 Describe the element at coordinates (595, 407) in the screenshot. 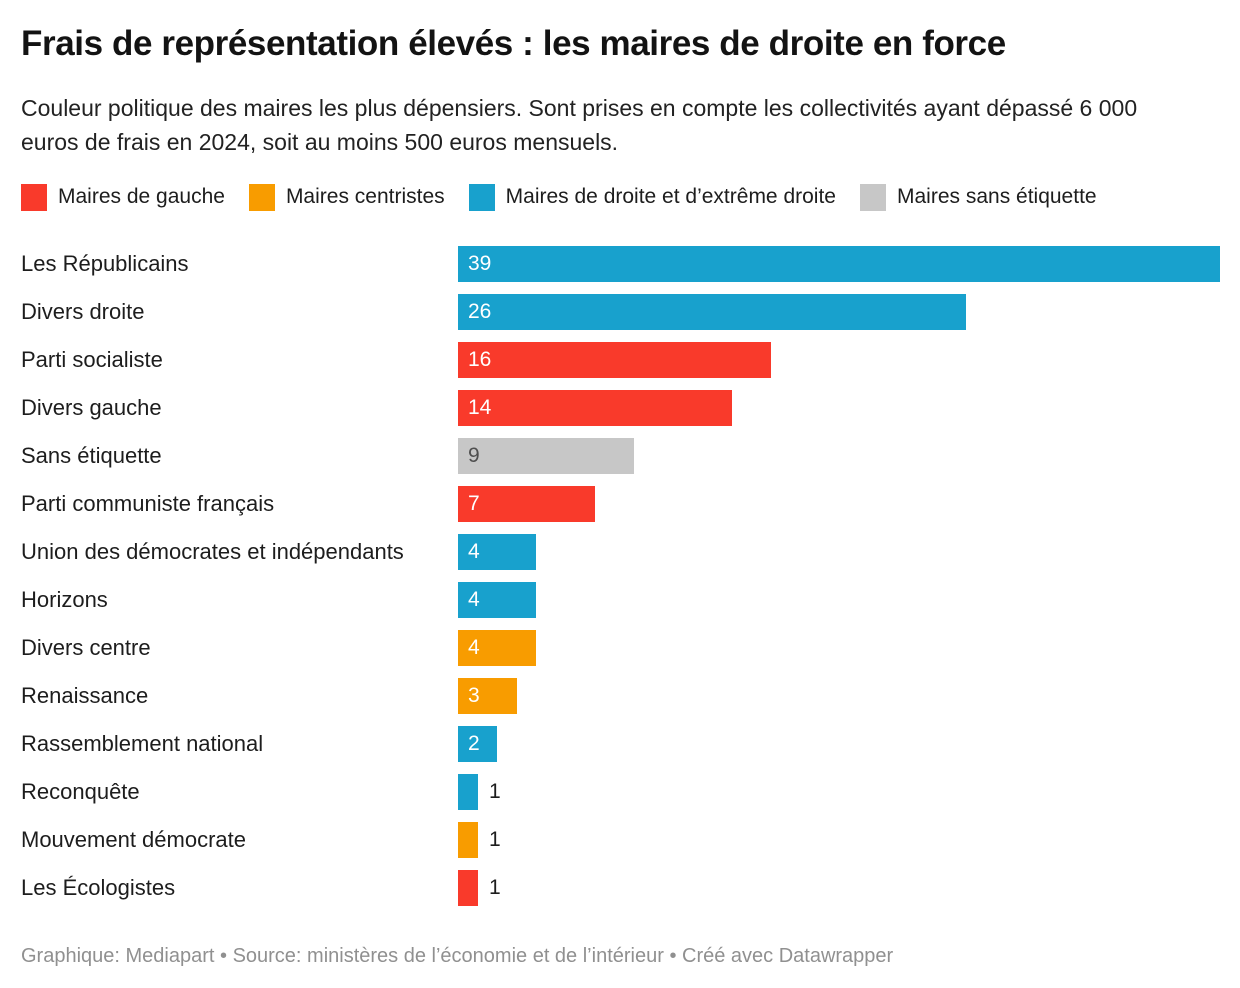

I see `bar: 14` at that location.